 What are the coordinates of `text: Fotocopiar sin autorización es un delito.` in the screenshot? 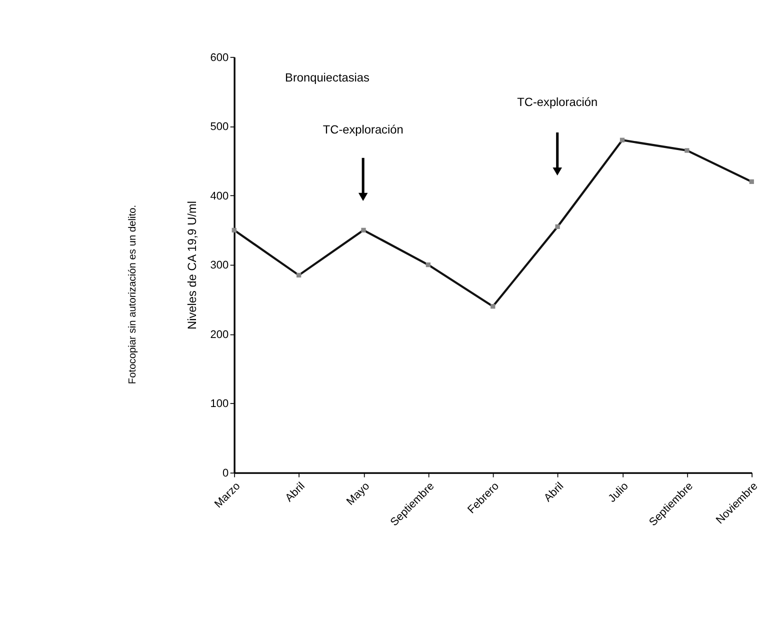 It's located at (133, 294).